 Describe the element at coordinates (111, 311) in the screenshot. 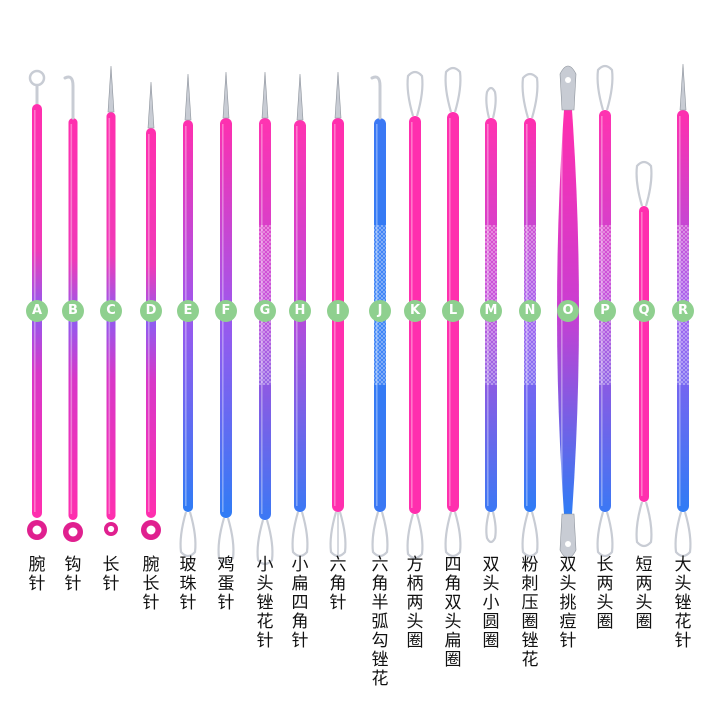

I see `tool-letter-badge: C` at that location.